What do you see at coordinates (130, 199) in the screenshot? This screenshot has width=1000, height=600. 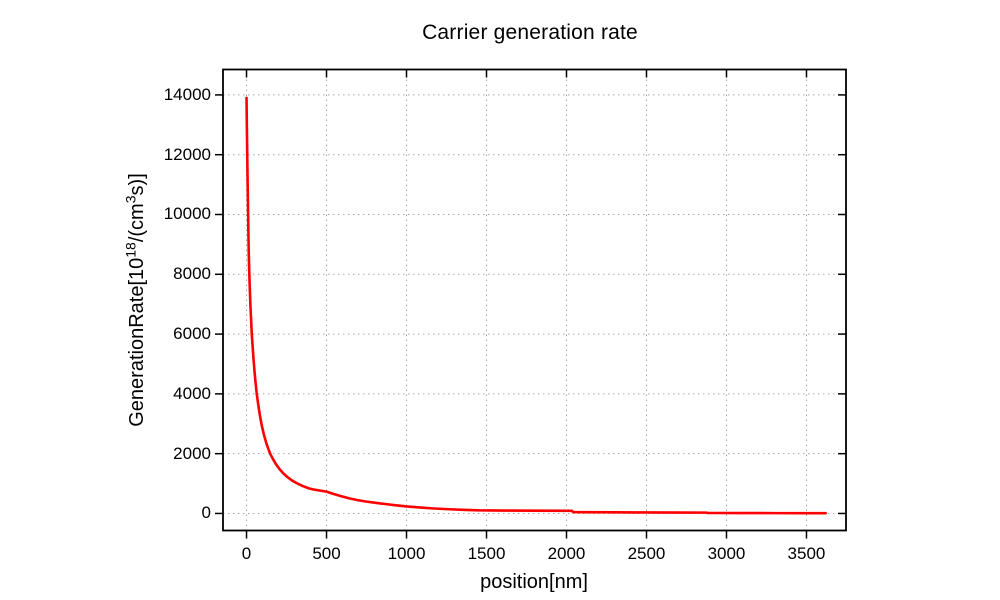 I see `y-axis-label-exponent2: 3` at bounding box center [130, 199].